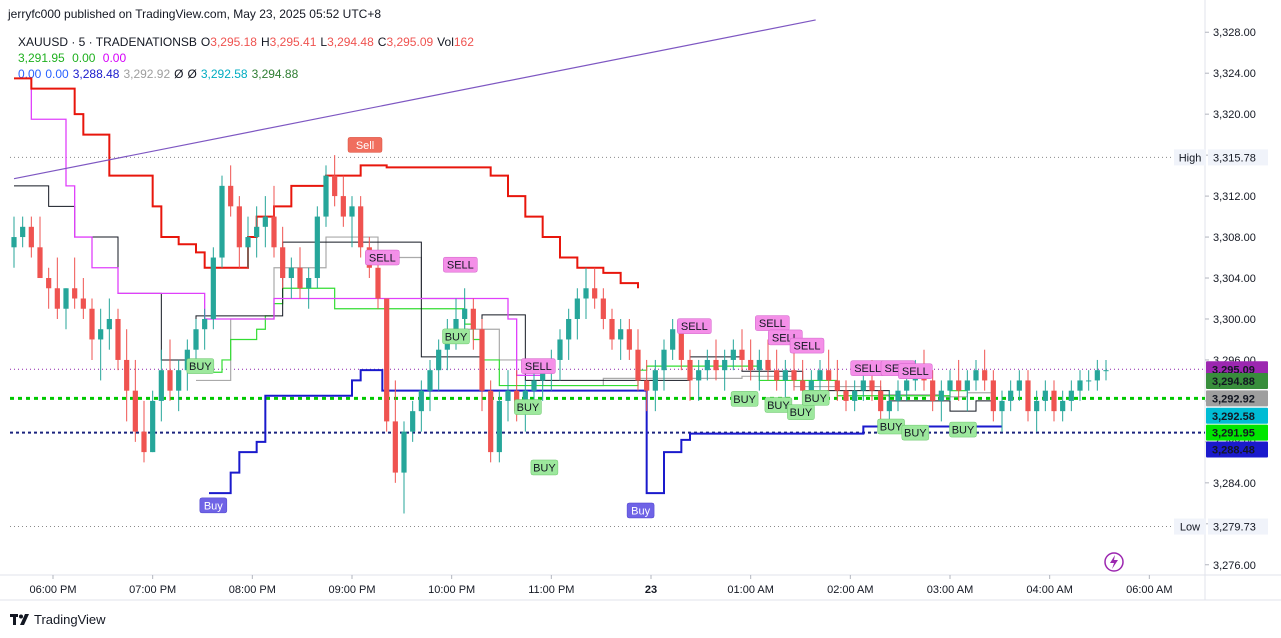 This screenshot has width=1281, height=638. What do you see at coordinates (950, 590) in the screenshot?
I see `x-tick-label: 03:00 AM` at bounding box center [950, 590].